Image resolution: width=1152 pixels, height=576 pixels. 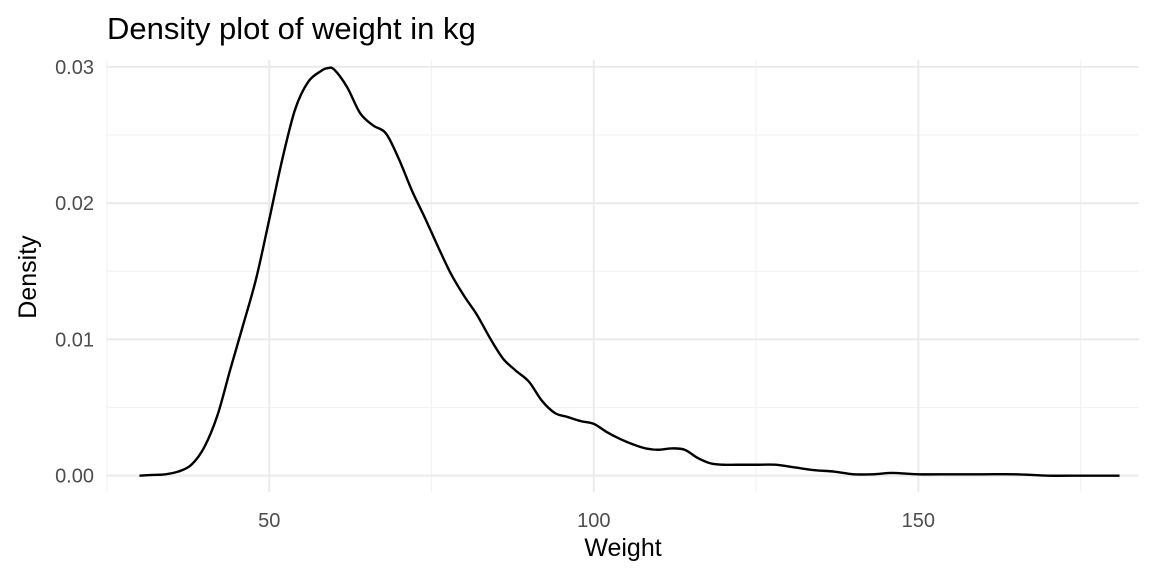 I want to click on y-tick-label: 0.03, so click(x=74, y=68).